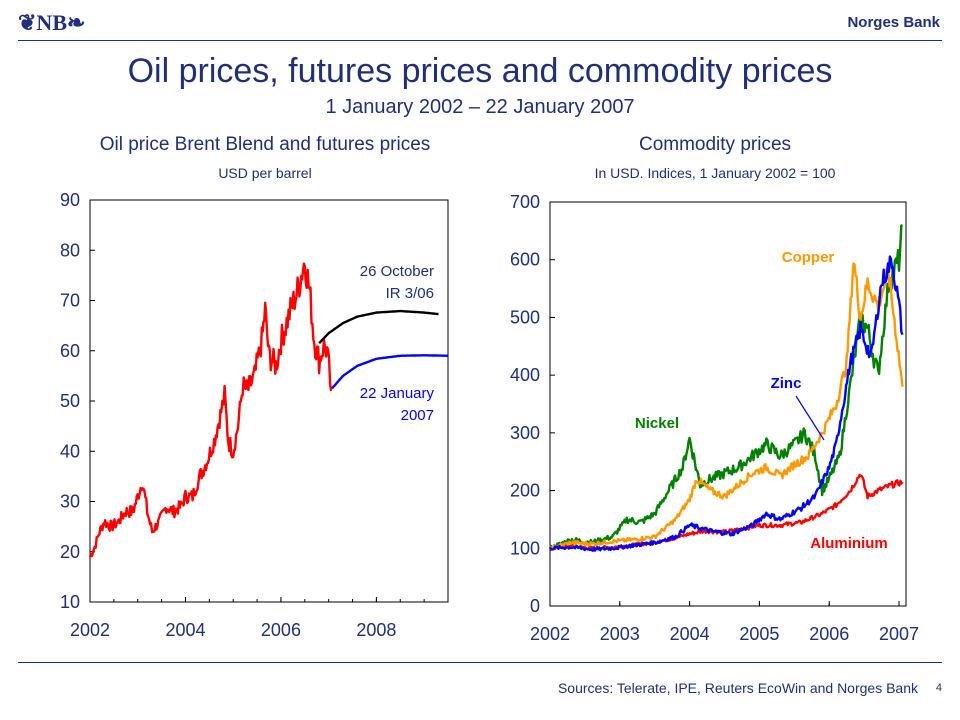 This screenshot has width=960, height=720. I want to click on page-subtitle: 1 January 2002 – 22 January 2007, so click(480, 107).